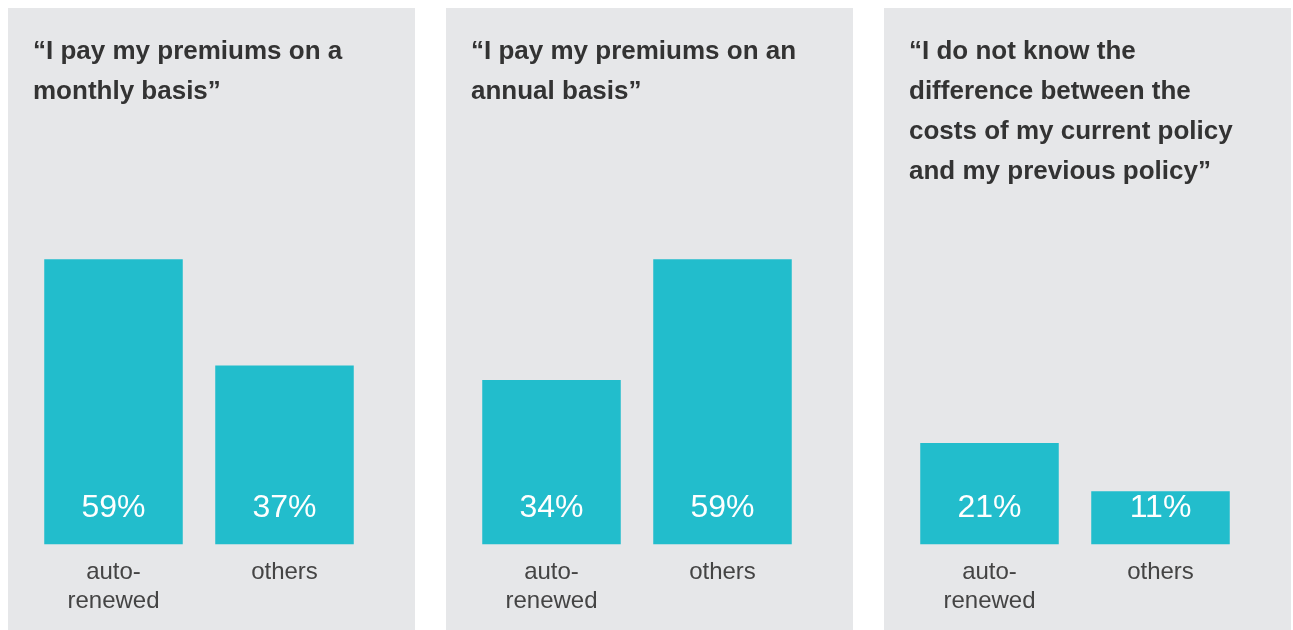 This screenshot has height=630, width=1293. What do you see at coordinates (634, 70) in the screenshot?
I see `chart-title: “I pay my premiums on an annual basis”` at bounding box center [634, 70].